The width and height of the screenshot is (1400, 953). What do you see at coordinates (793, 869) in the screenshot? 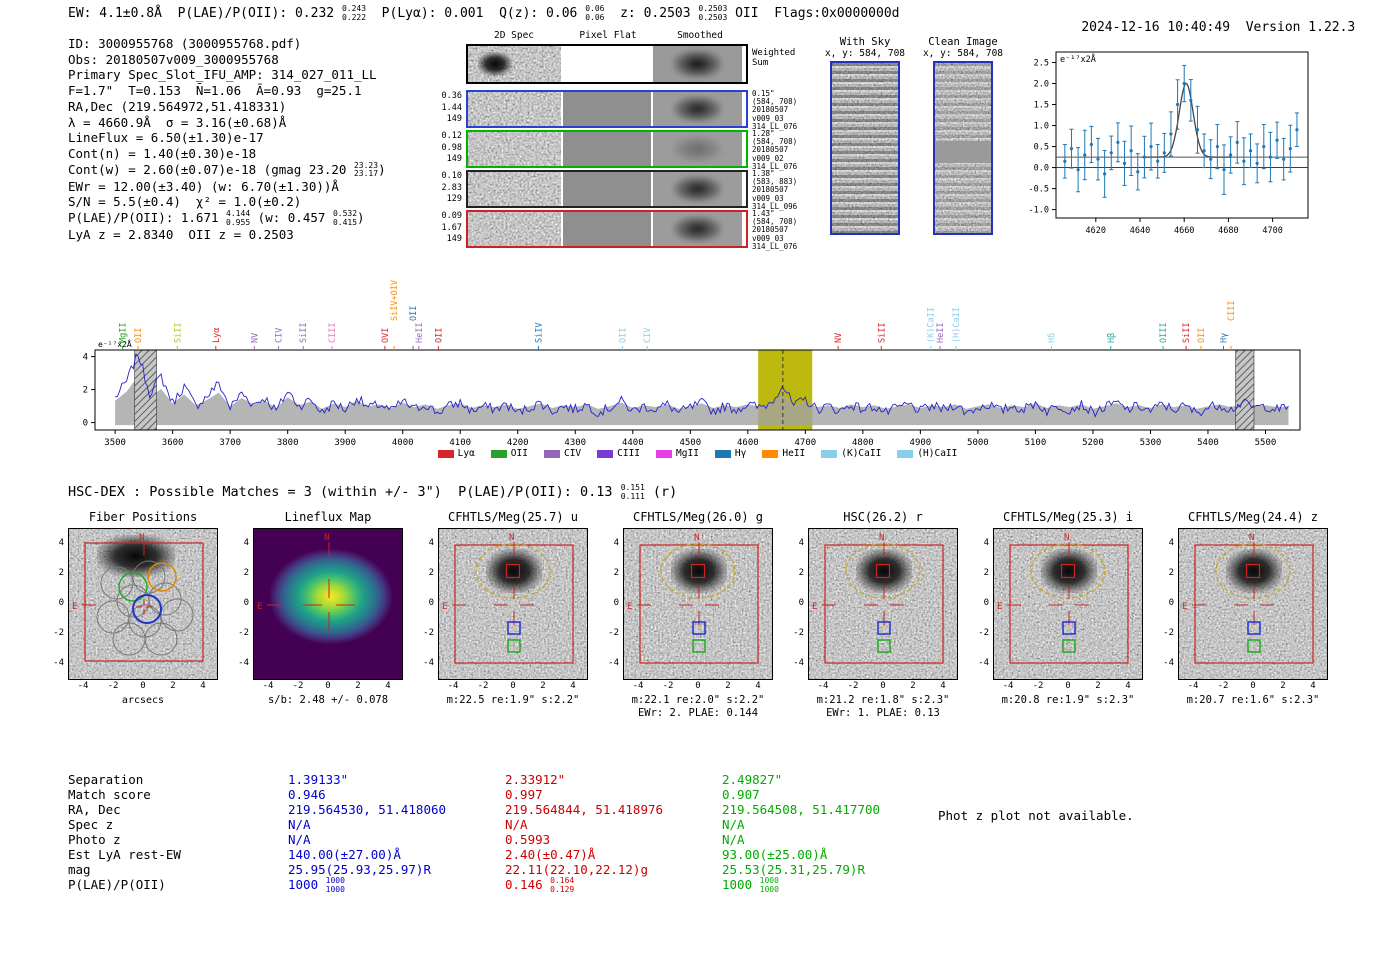
I see `match-cell: 25.53(25.31,25.79)R` at bounding box center [793, 869].